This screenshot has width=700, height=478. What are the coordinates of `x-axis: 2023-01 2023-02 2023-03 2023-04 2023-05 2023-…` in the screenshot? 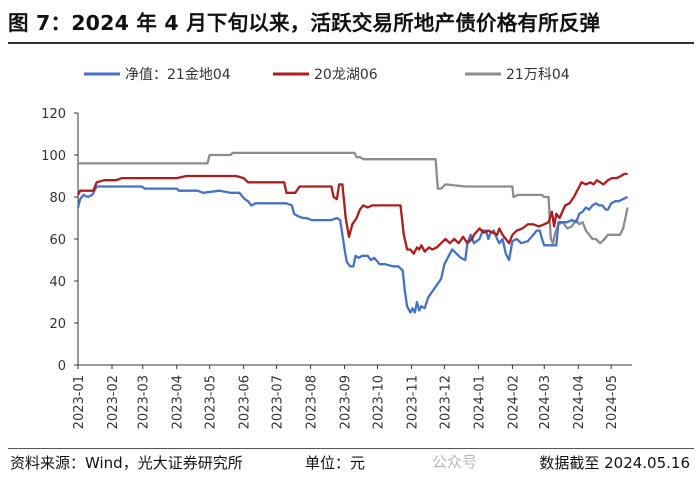 It's located at (352, 396).